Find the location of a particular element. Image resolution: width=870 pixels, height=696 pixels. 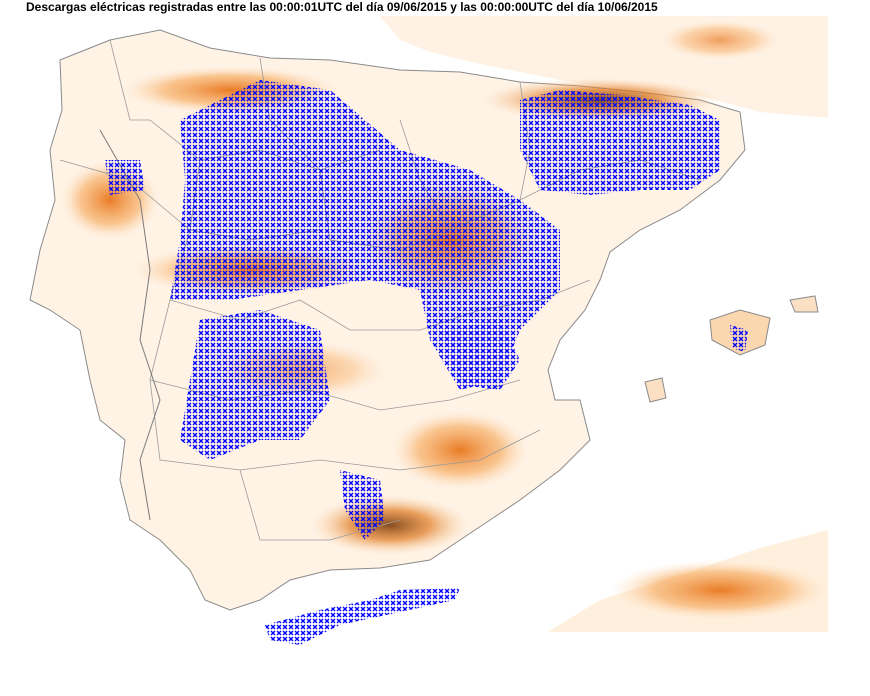

strikes-south-center is located at coordinates (362, 505).